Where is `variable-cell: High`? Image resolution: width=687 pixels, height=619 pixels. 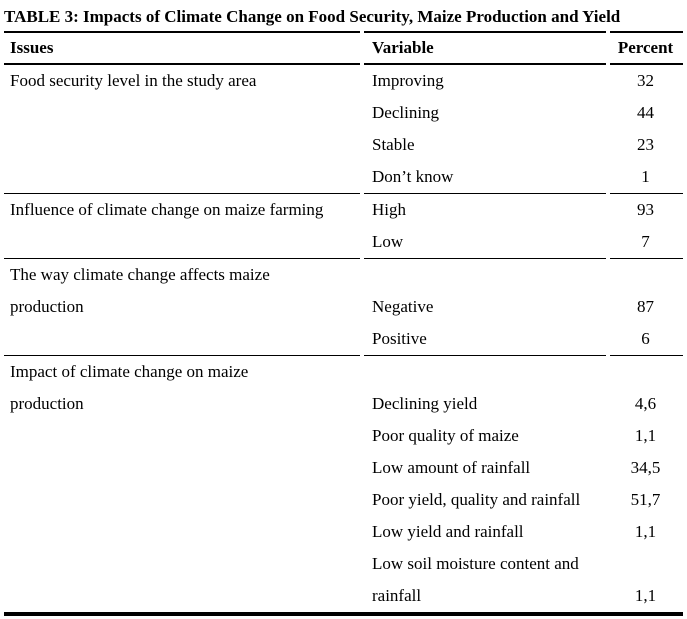 variable-cell: High is located at coordinates (485, 209).